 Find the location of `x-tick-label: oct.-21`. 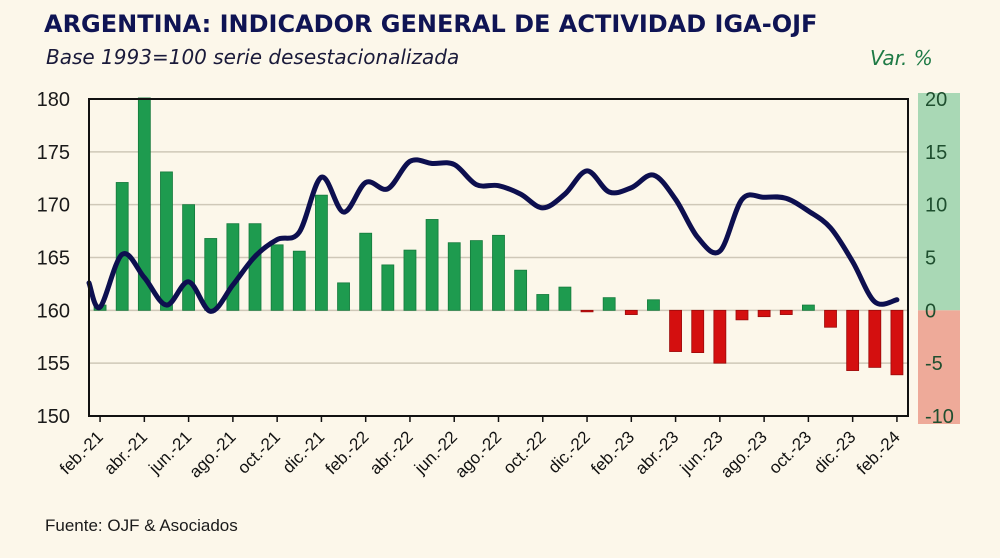

x-tick-label: oct.-21 is located at coordinates (259, 452).